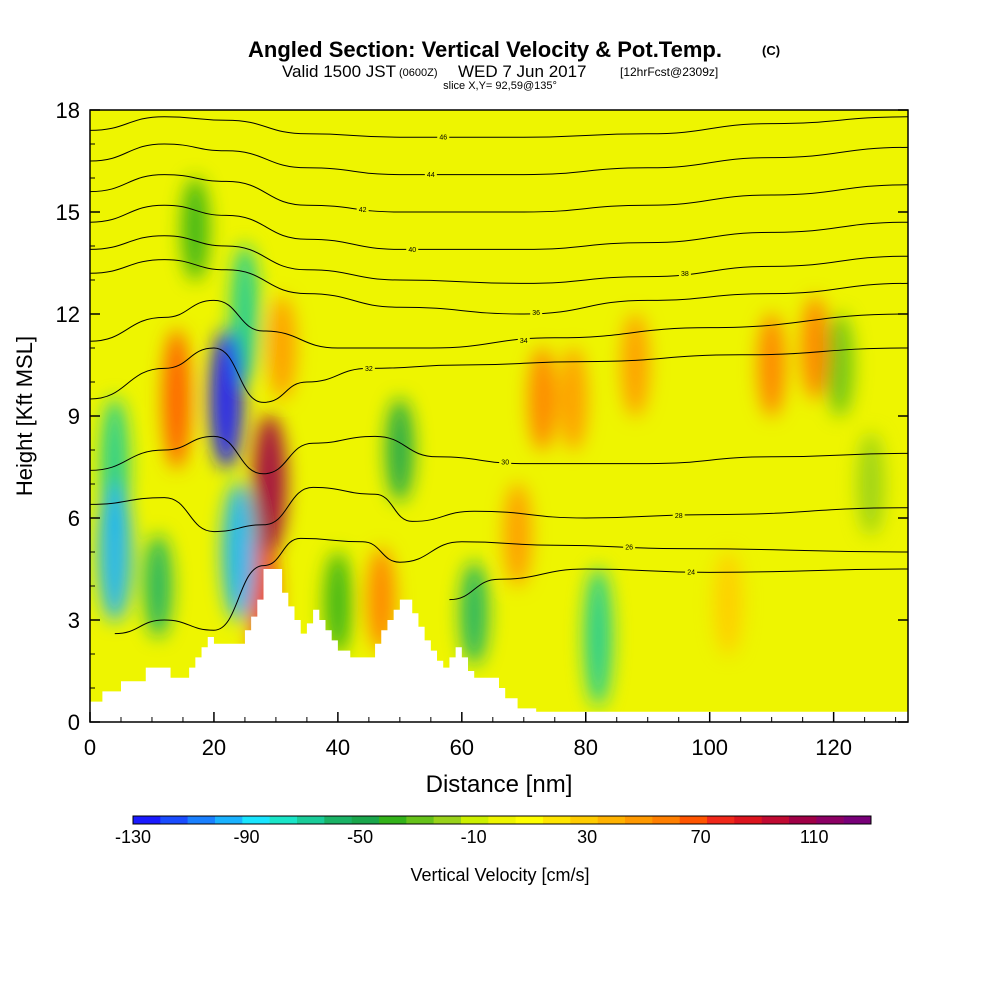 The width and height of the screenshot is (1000, 1005). Describe the element at coordinates (587, 837) in the screenshot. I see `colorbar-tick-label: 30` at that location.